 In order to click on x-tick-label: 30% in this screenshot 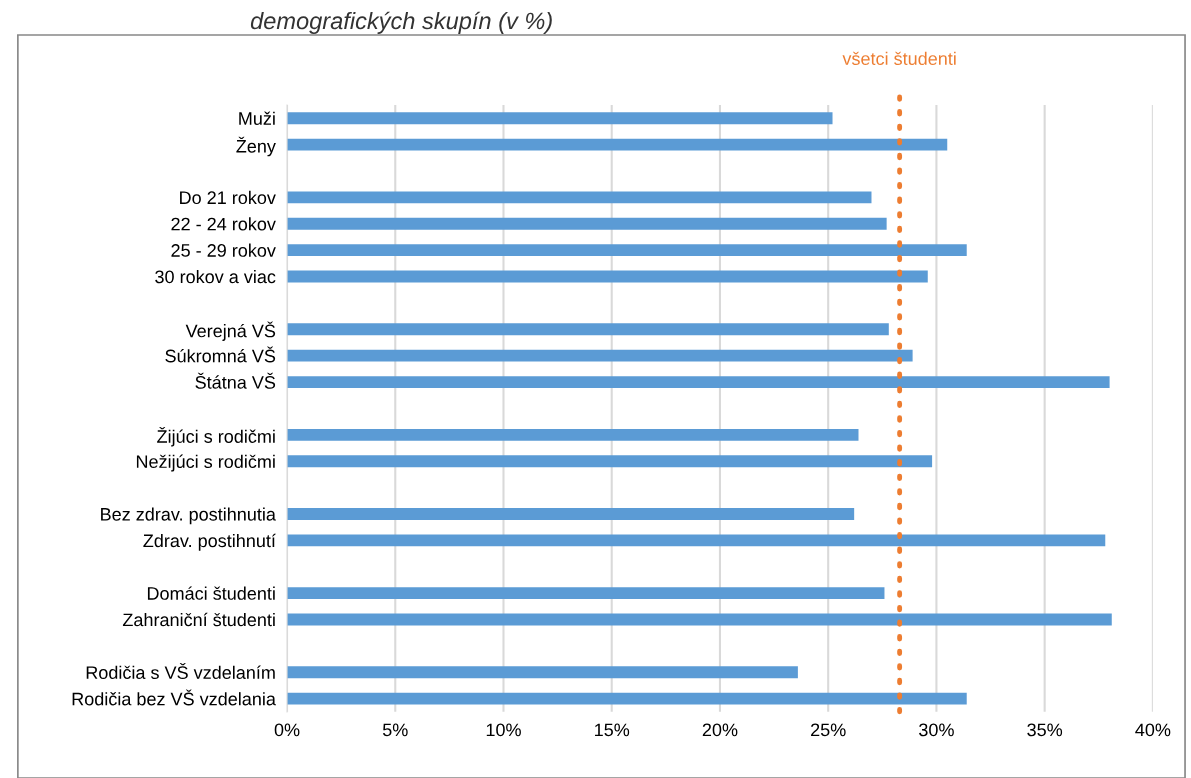, I will do `click(936, 730)`.